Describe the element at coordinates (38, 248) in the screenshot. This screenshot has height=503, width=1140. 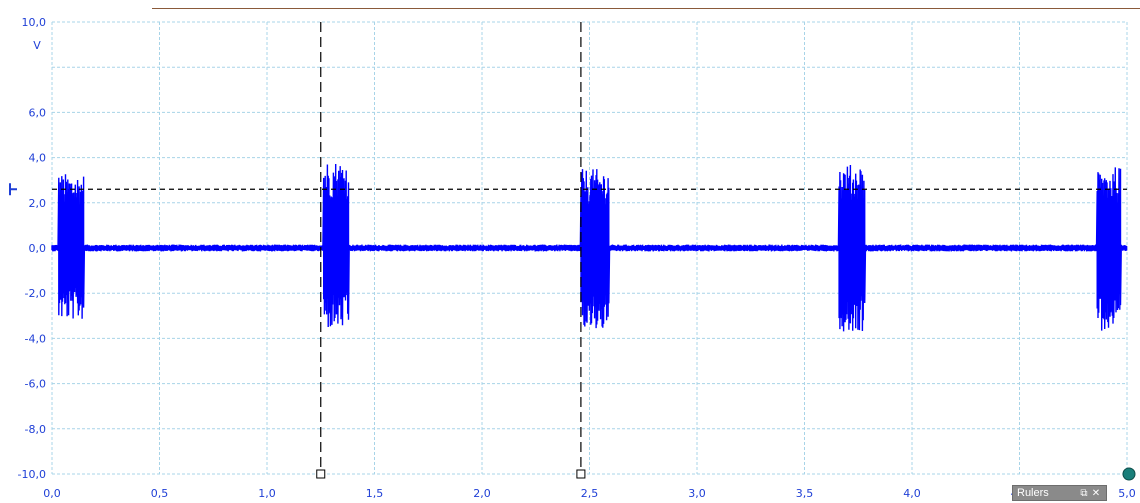
I see `y-tick-label: 0,0` at that location.